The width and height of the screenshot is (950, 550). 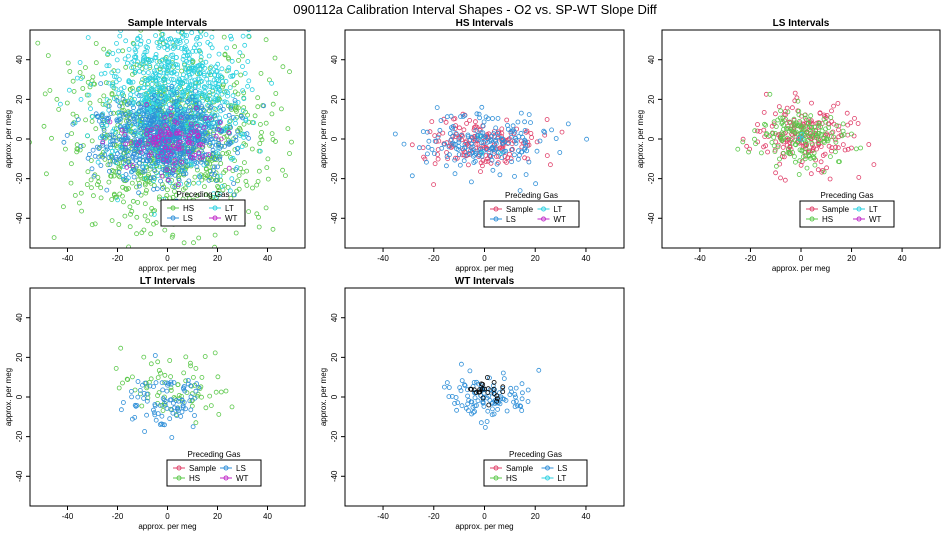 What do you see at coordinates (503, 392) in the screenshot?
I see `scatter-point-black` at bounding box center [503, 392].